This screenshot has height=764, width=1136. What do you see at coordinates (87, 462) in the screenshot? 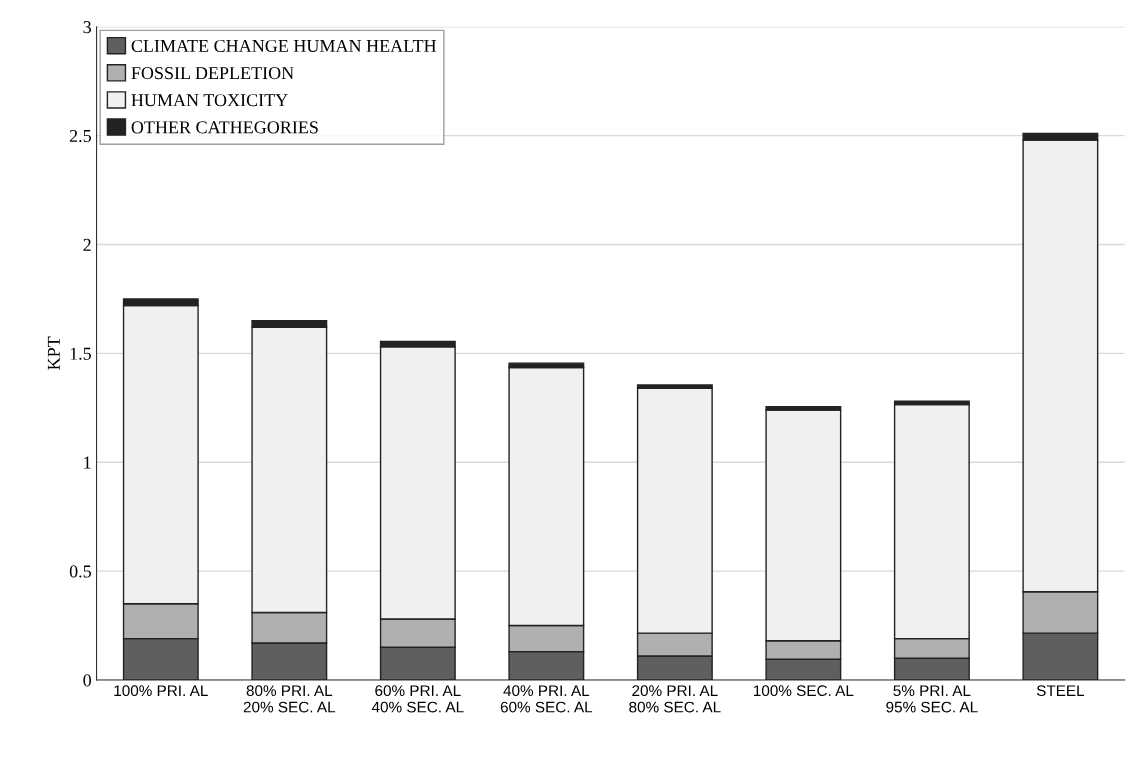
I see `y-tick-label: 1` at bounding box center [87, 462].